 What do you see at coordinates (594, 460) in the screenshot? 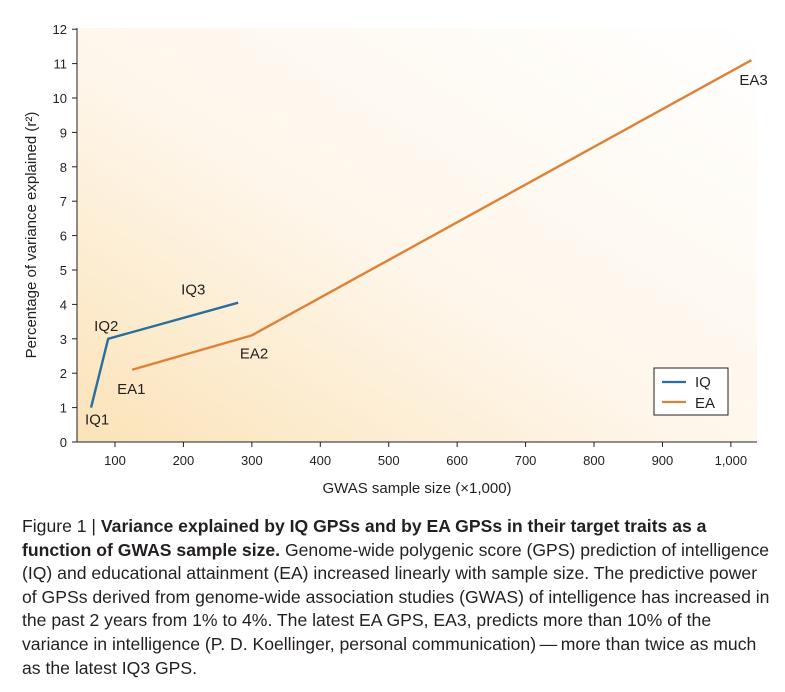
I see `x-tick-label: 800` at bounding box center [594, 460].